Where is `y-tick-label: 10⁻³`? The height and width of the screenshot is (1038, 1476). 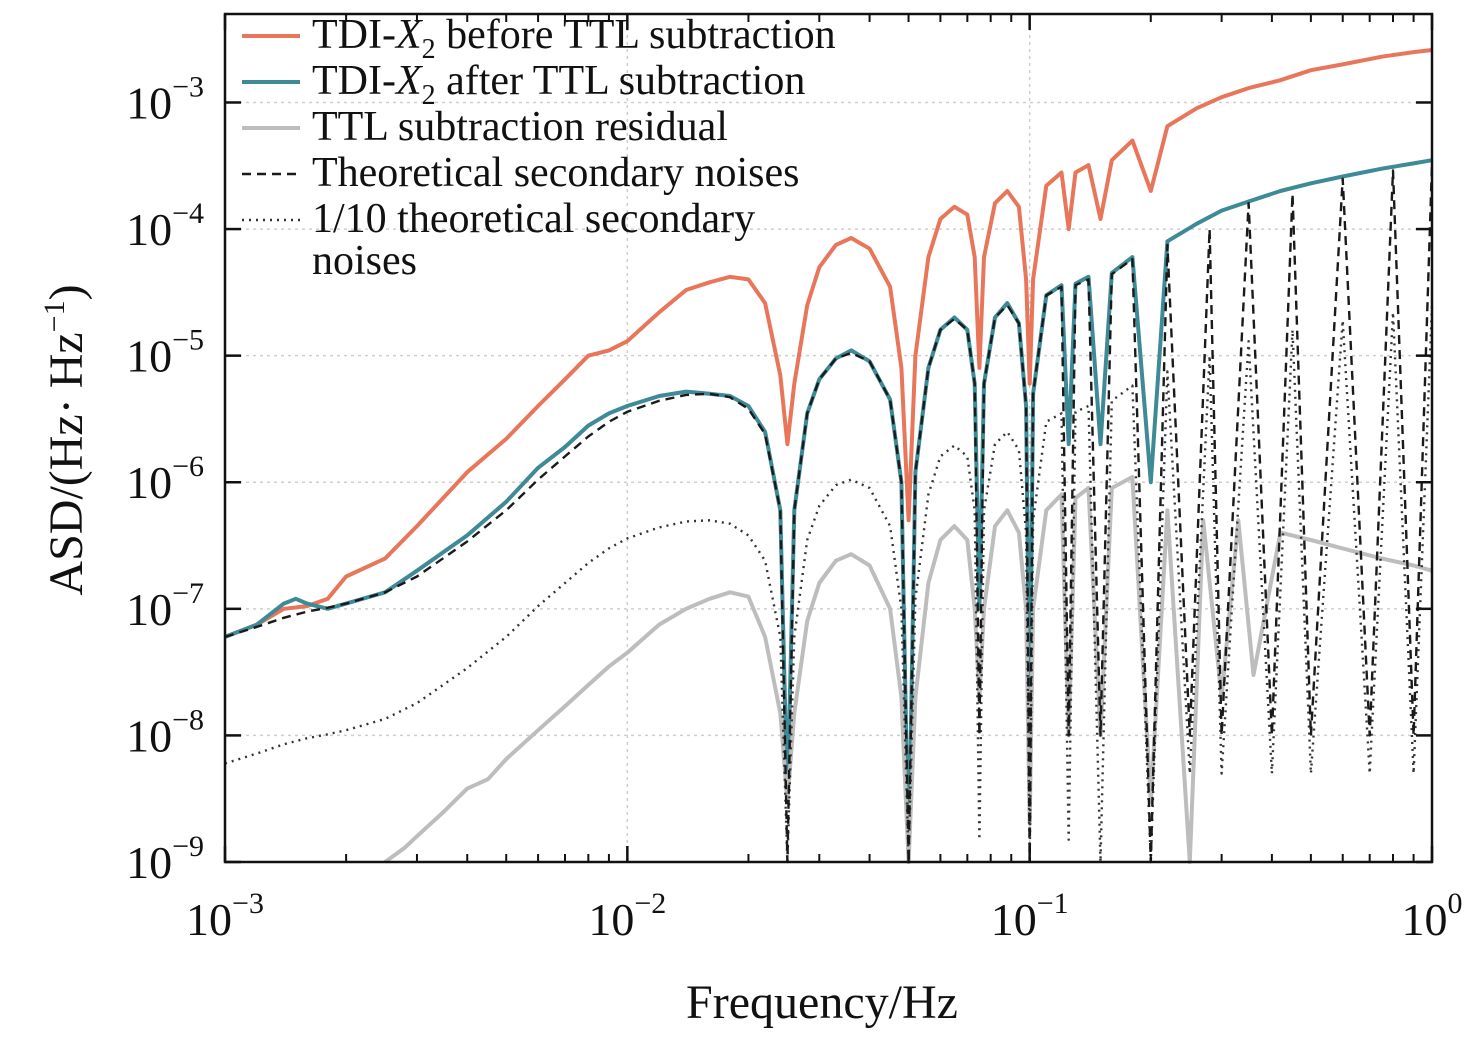 y-tick-label: 10⁻³ is located at coordinates (165, 99).